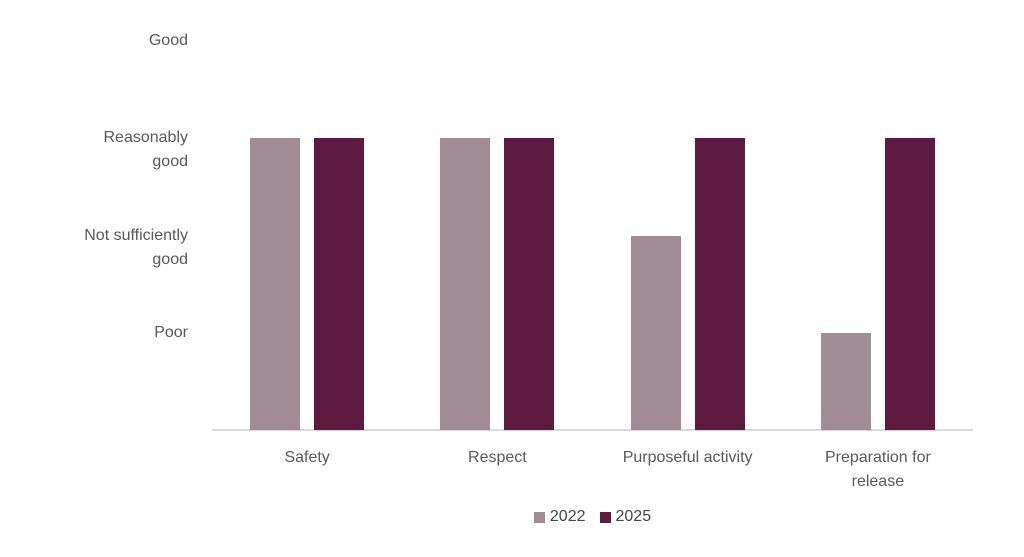 This screenshot has width=1024, height=557. I want to click on bar-purposeful-activity-2022, so click(655, 332).